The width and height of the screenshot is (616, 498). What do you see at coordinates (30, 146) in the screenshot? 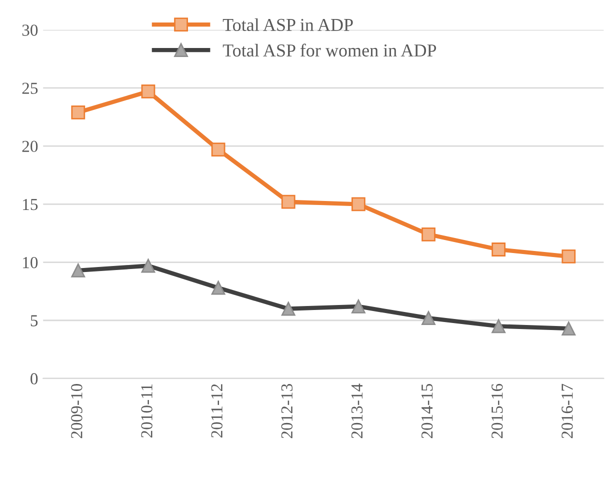
I see `y-tick-label: 20` at bounding box center [30, 146].